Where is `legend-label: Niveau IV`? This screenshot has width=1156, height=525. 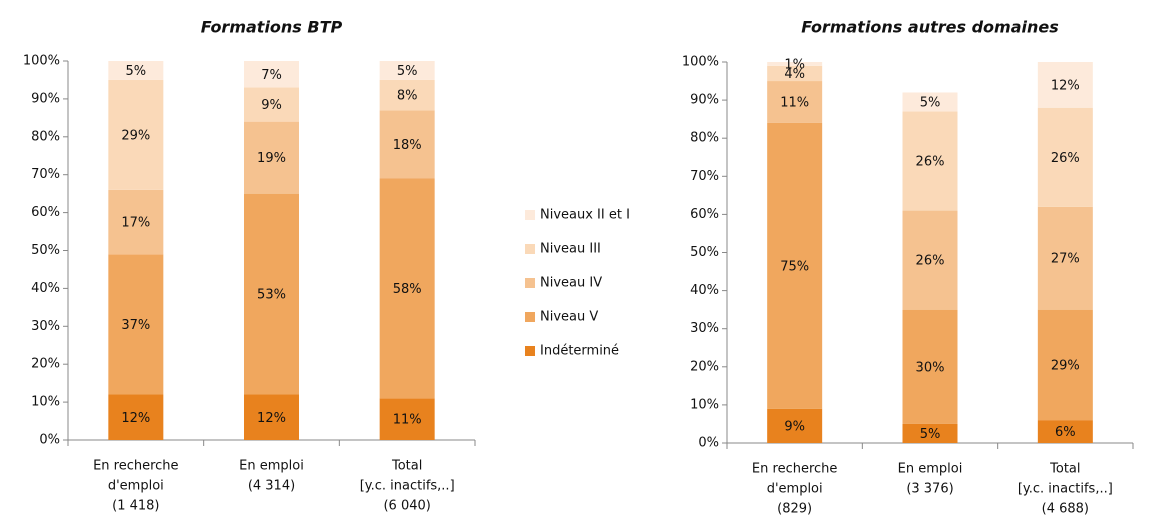
legend-label: Niveau IV is located at coordinates (571, 283).